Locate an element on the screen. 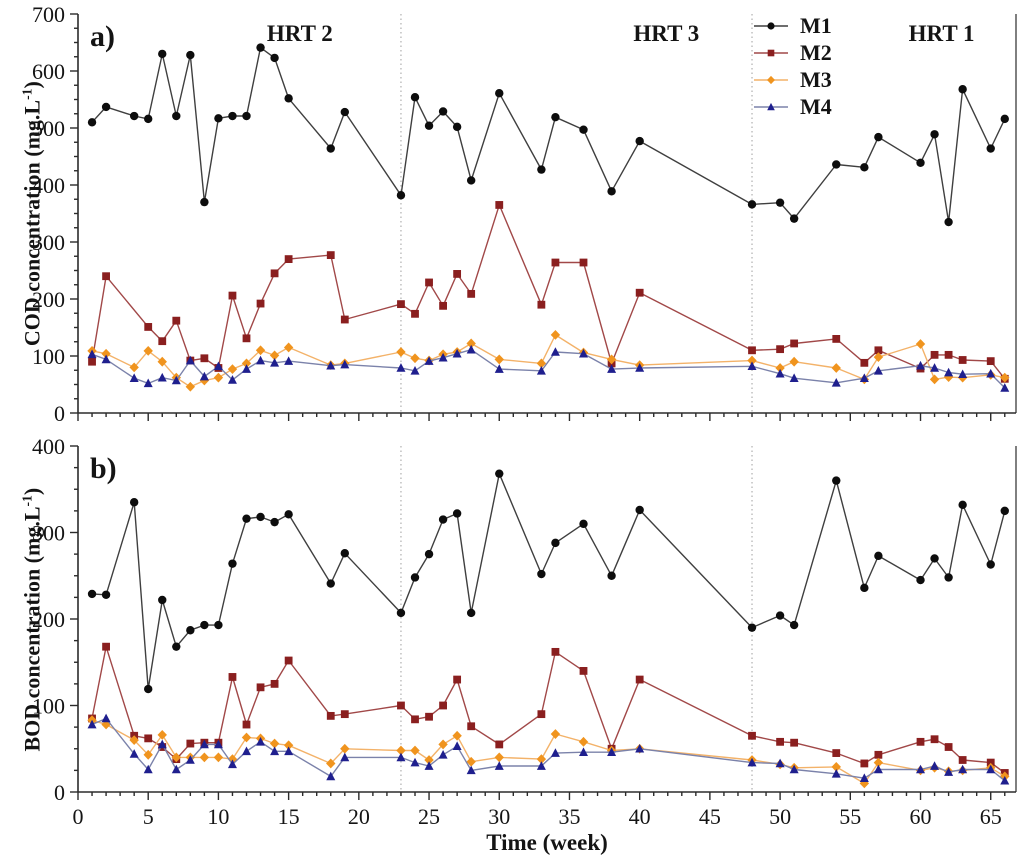 The height and width of the screenshot is (866, 1024). series-M3-line-b is located at coordinates (548, 752).